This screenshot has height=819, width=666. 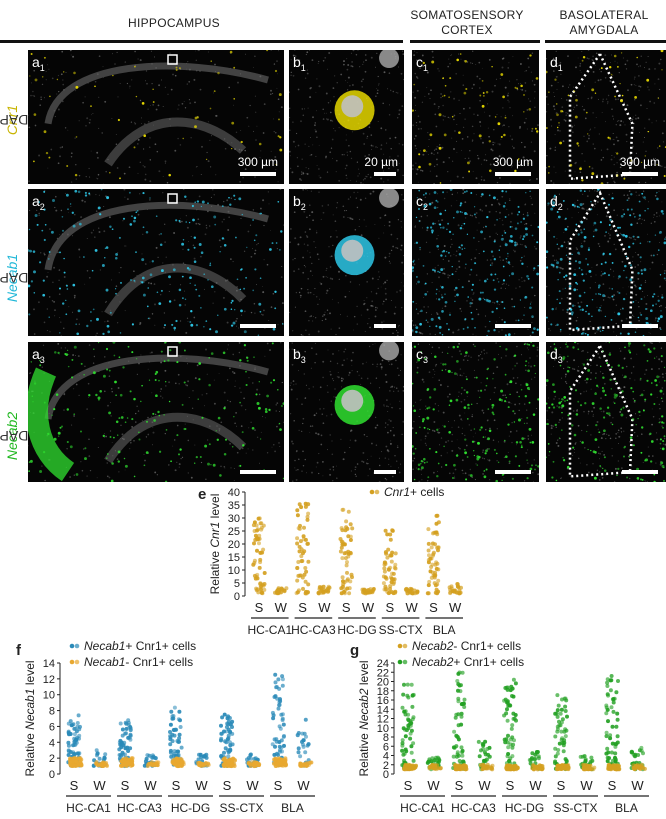 What do you see at coordinates (639, 162) in the screenshot?
I see `scale-bar-label: 300 µm` at bounding box center [639, 162].